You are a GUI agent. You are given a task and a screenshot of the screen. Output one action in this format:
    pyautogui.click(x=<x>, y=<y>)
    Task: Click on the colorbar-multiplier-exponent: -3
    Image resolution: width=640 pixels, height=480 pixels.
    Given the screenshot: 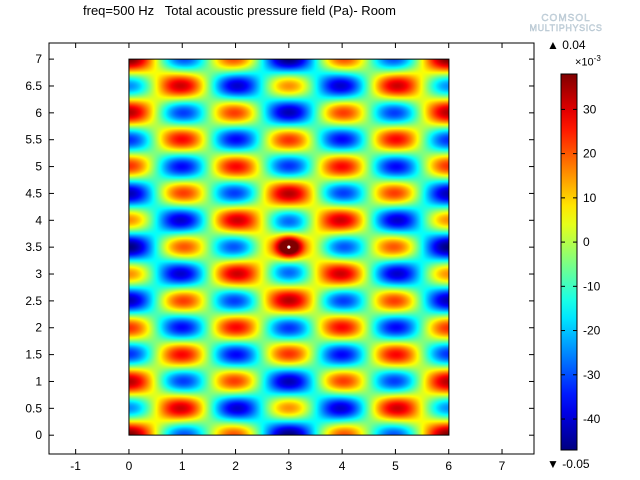 What is the action you would take?
    pyautogui.click(x=597, y=58)
    